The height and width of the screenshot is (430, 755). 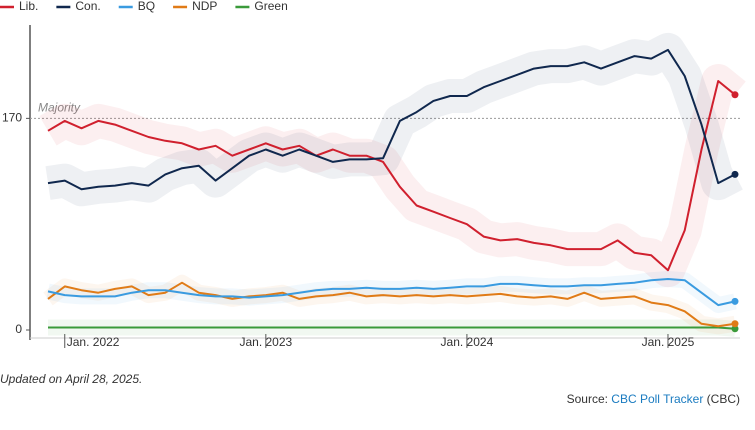 What do you see at coordinates (587, 399) in the screenshot?
I see `source-prefix: Source:` at bounding box center [587, 399].